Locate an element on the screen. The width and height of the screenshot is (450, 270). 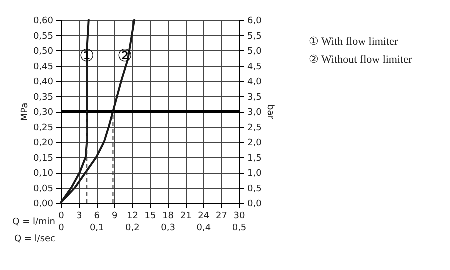
y-axis-title: MPa is located at coordinates (25, 112).